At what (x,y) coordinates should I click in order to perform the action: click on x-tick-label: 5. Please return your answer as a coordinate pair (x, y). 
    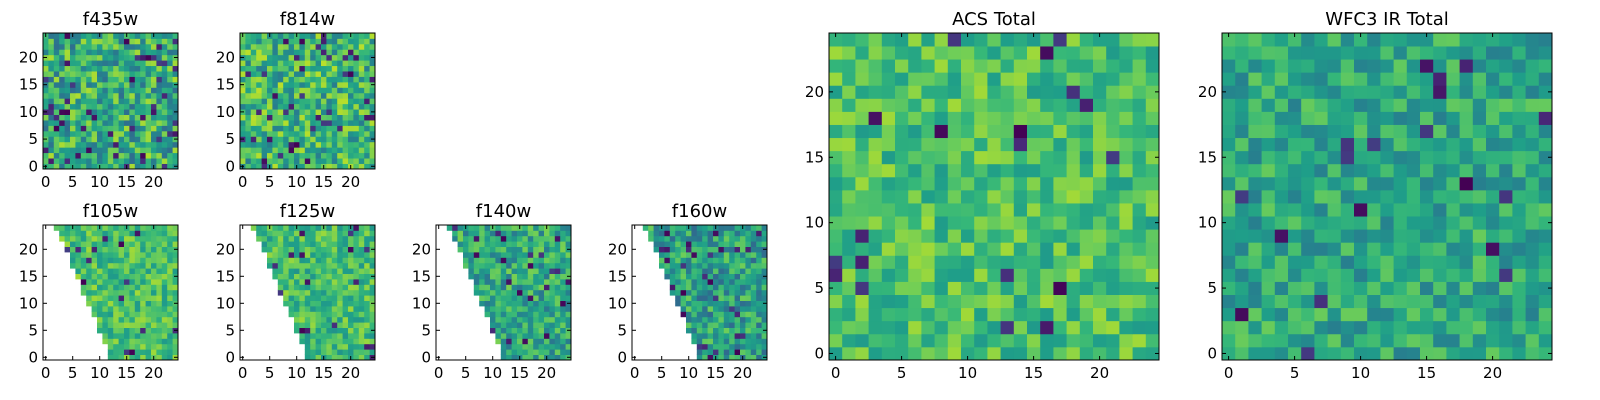
    Looking at the image, I should click on (270, 373).